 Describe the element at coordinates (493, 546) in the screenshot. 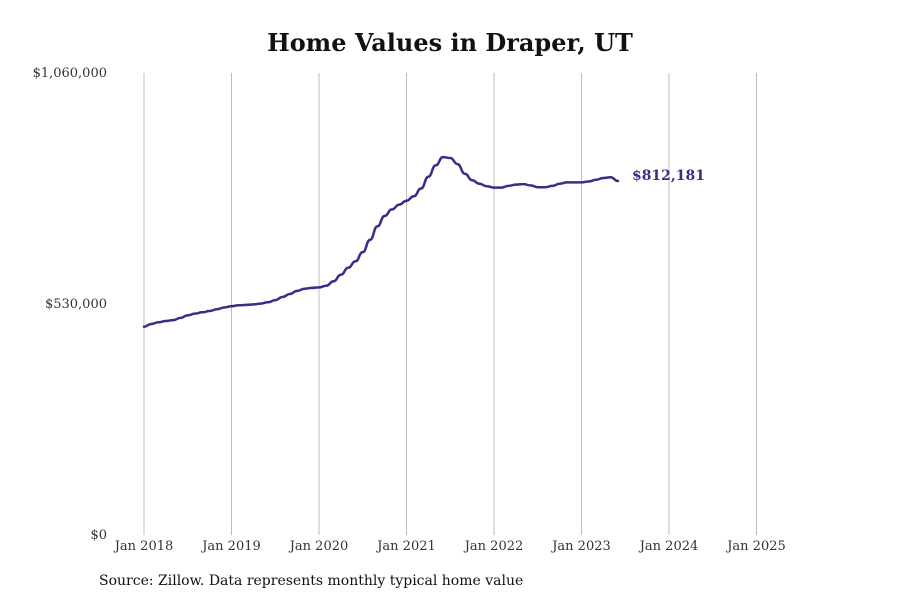

I see `x-tick-label: Jan 2022` at that location.